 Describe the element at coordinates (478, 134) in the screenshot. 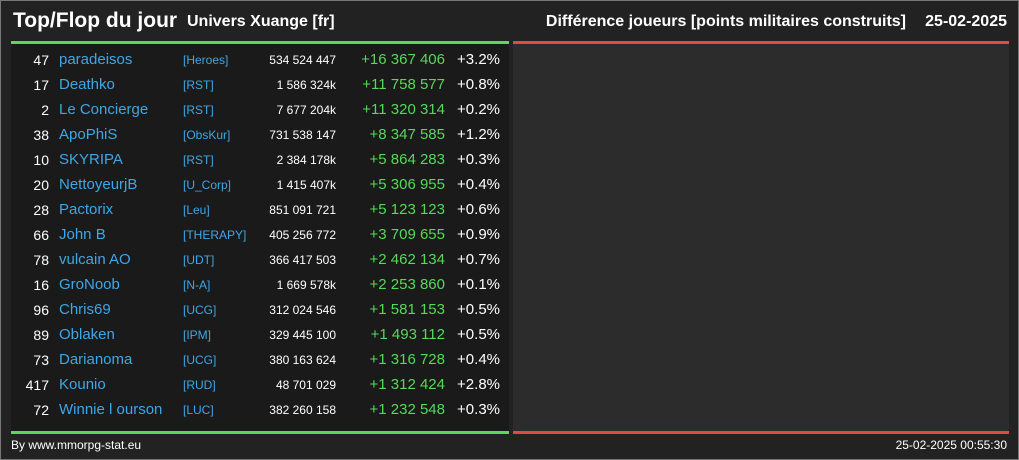

I see `percent-change: +1.2%` at that location.